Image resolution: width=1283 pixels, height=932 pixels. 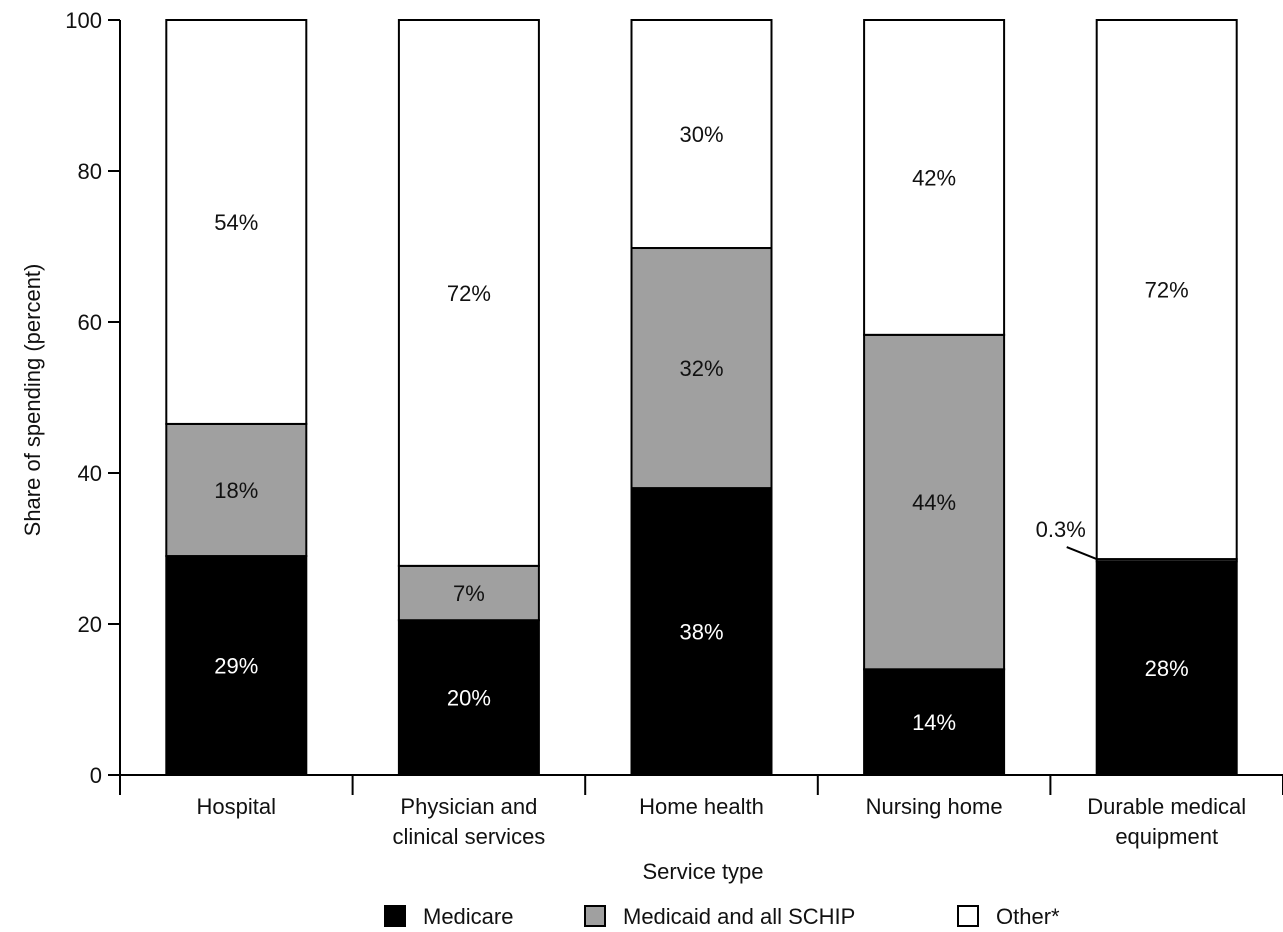 I want to click on x-tick-label: Home health, so click(x=701, y=806).